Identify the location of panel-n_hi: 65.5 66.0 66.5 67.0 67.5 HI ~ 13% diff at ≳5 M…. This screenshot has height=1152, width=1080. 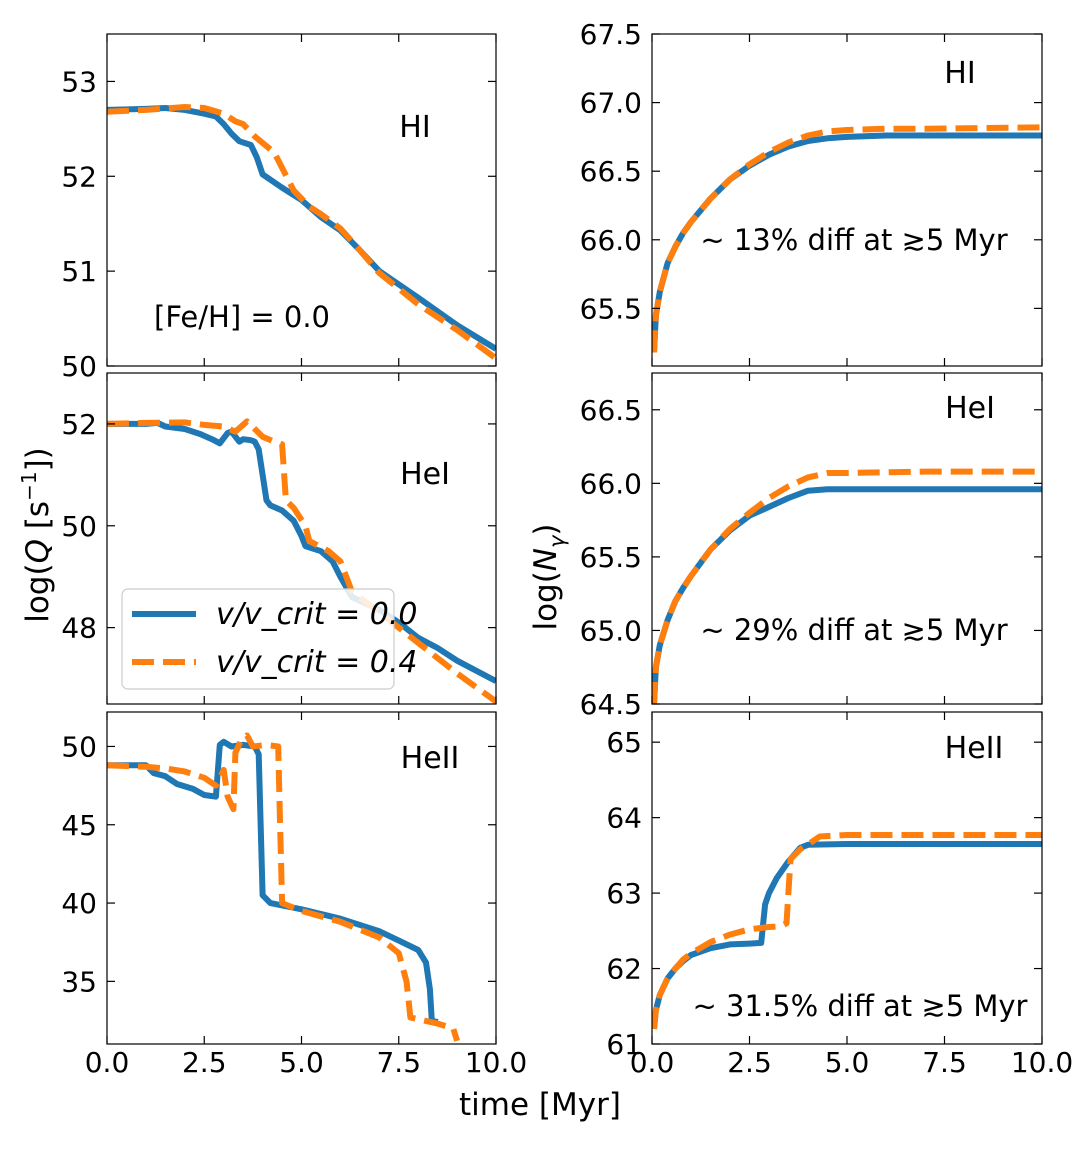
(811, 192).